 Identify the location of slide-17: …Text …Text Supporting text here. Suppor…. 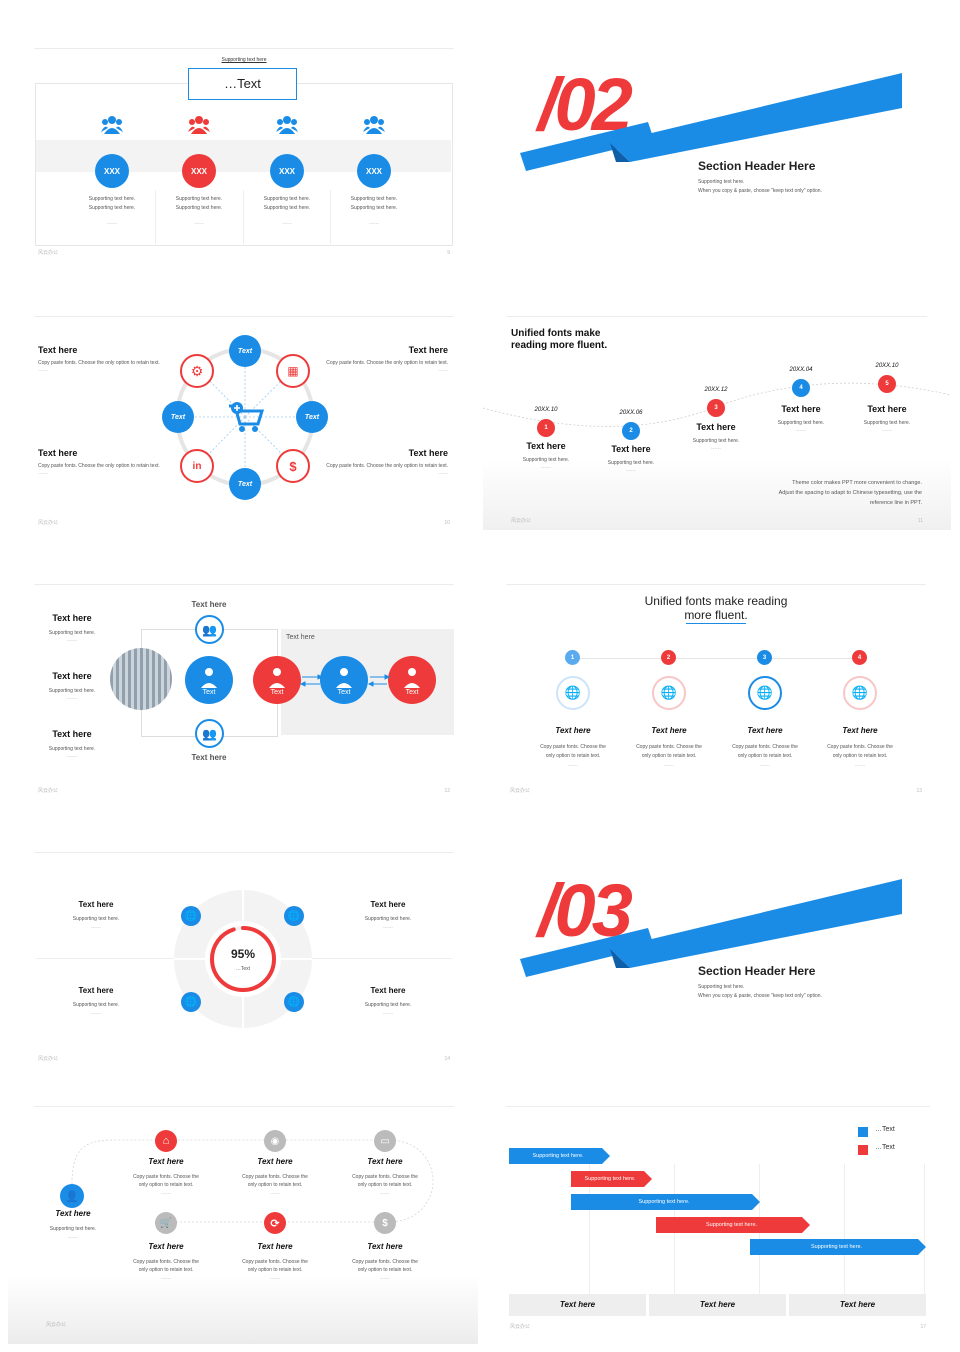
(718, 1219).